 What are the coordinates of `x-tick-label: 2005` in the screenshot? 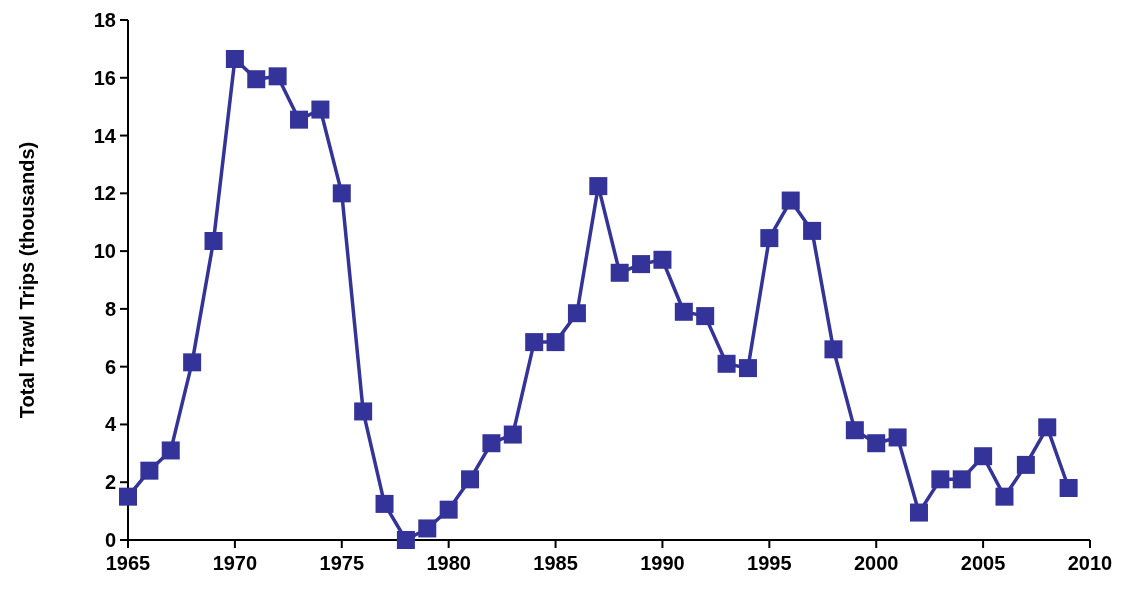 It's located at (983, 563).